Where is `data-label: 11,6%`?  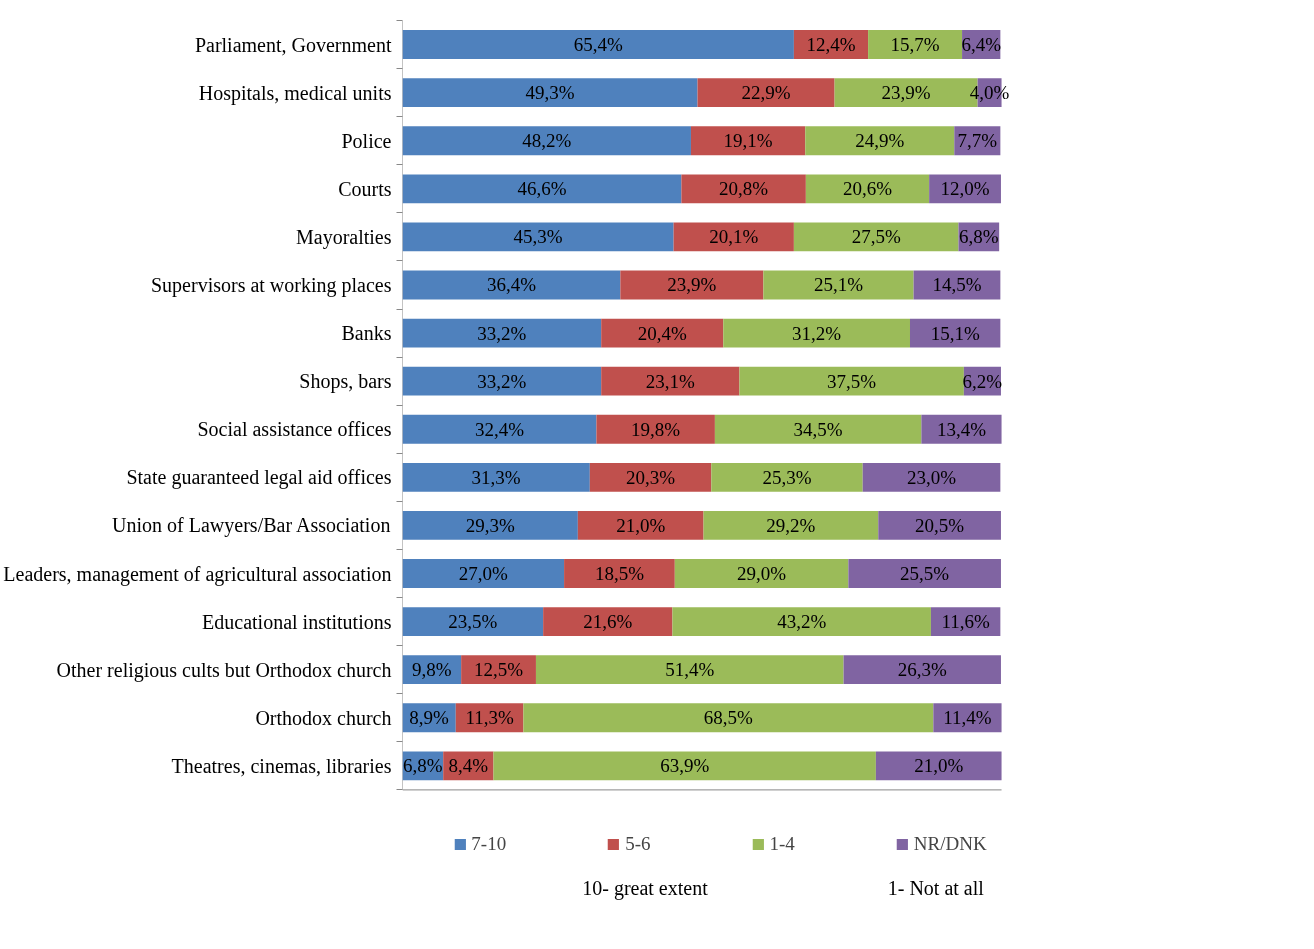 data-label: 11,6% is located at coordinates (966, 622).